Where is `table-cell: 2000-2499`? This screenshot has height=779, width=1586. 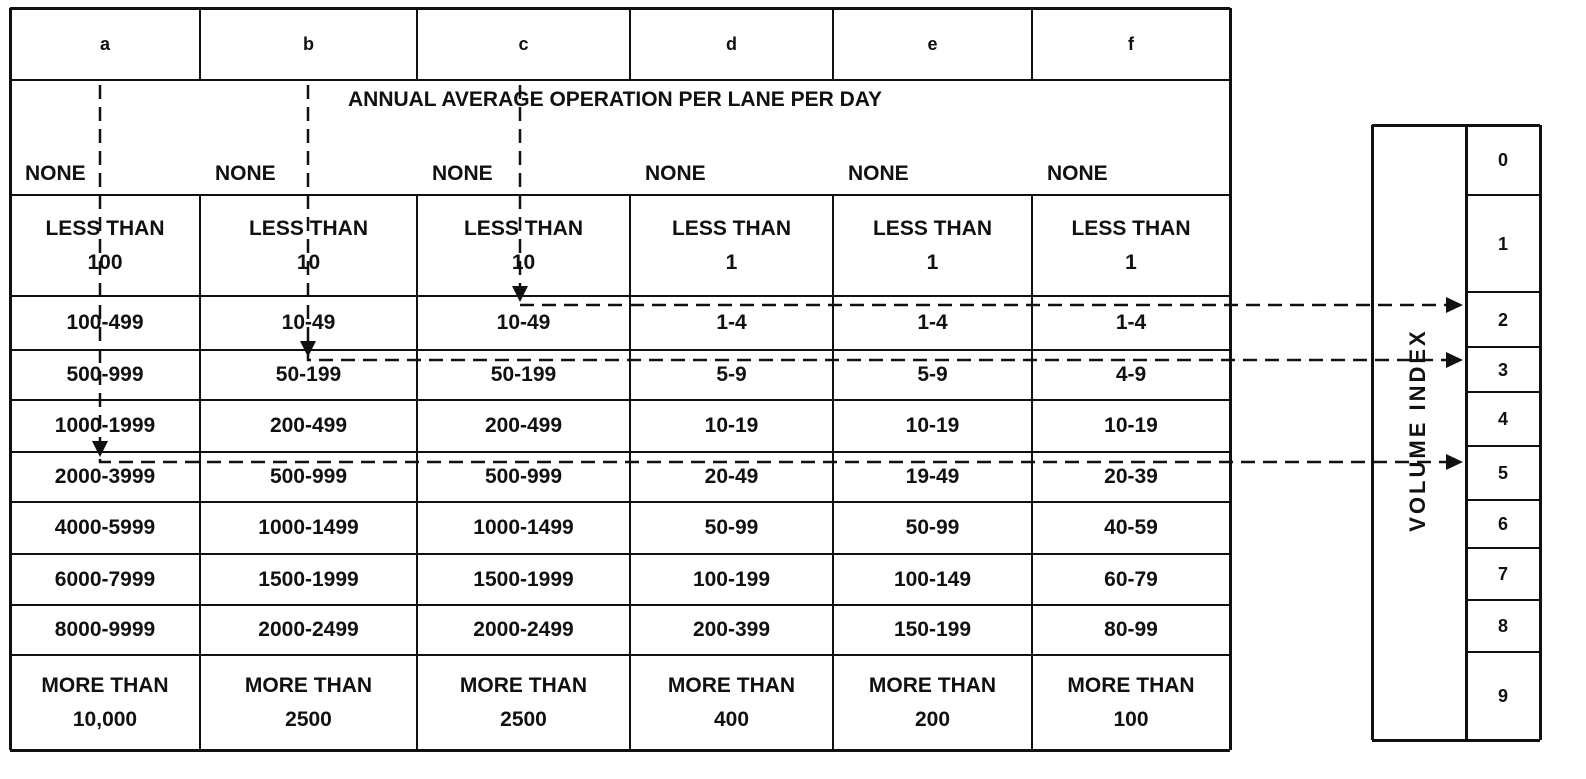 table-cell: 2000-2499 is located at coordinates (308, 630).